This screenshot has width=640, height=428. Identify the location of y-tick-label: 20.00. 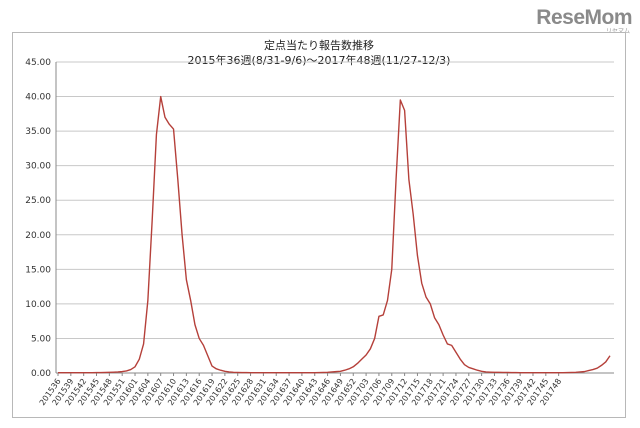
(38, 236).